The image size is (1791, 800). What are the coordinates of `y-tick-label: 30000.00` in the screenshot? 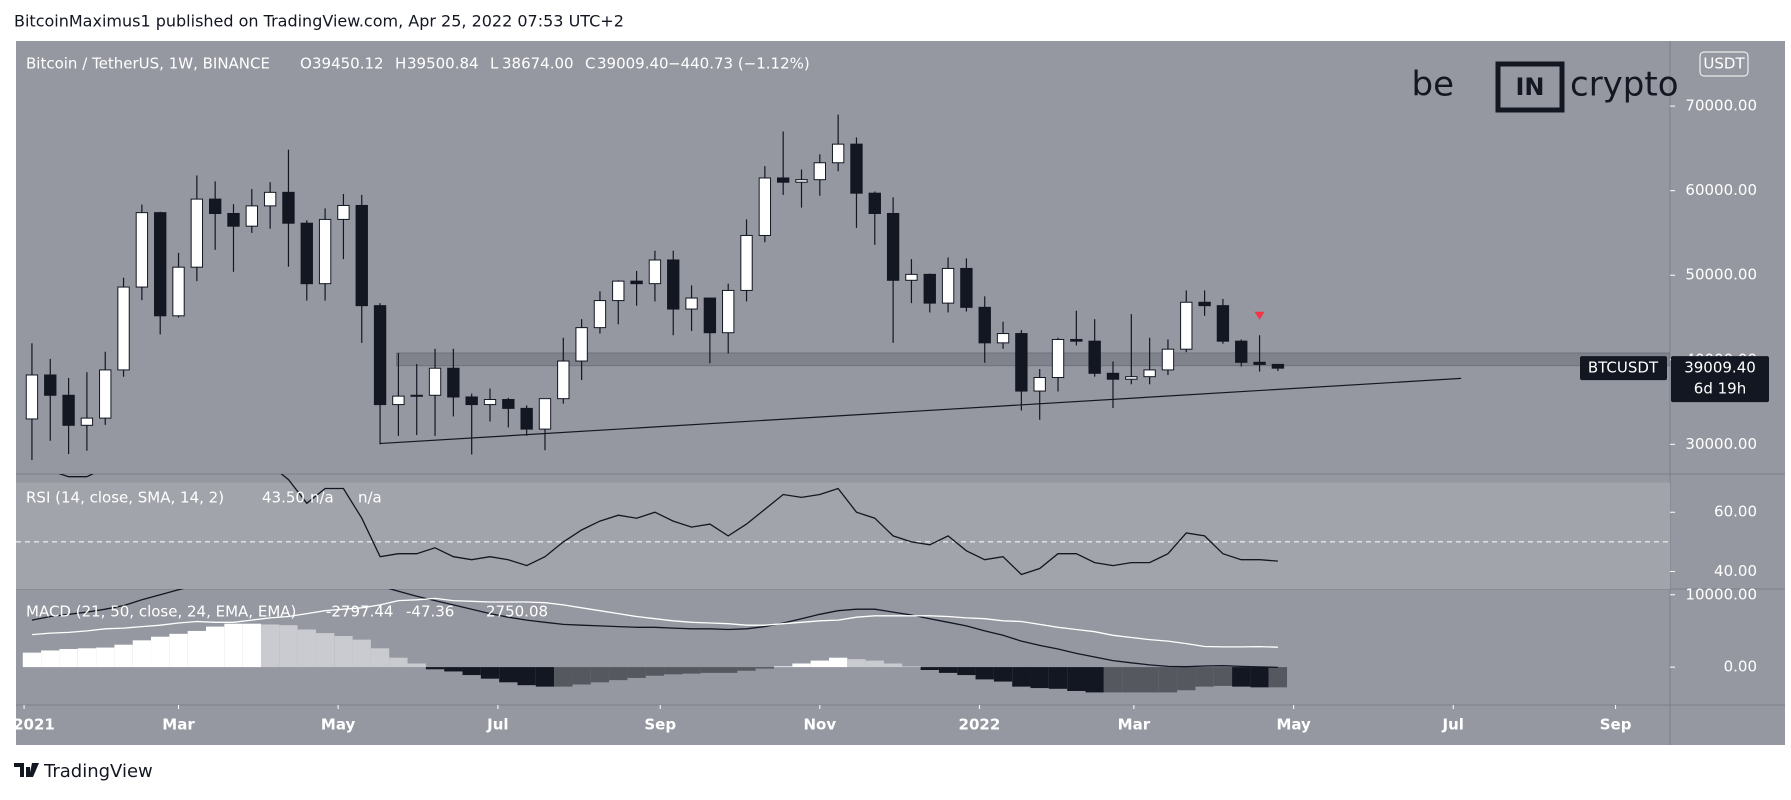 It's located at (1721, 444).